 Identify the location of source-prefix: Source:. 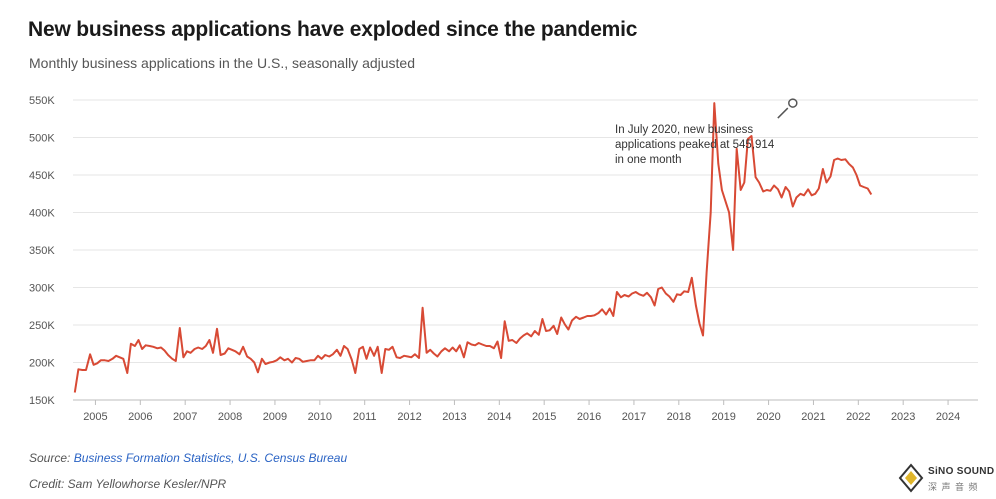
(51, 458).